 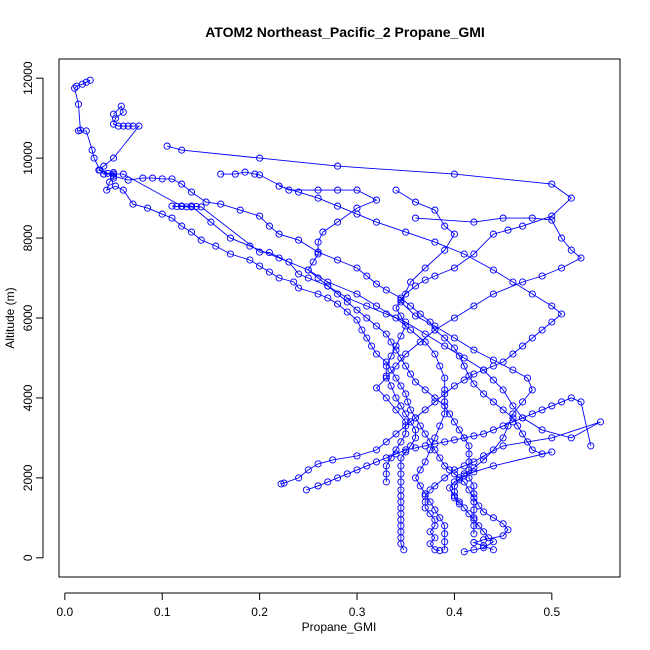 What do you see at coordinates (28, 557) in the screenshot?
I see `y-tick-label: 0` at bounding box center [28, 557].